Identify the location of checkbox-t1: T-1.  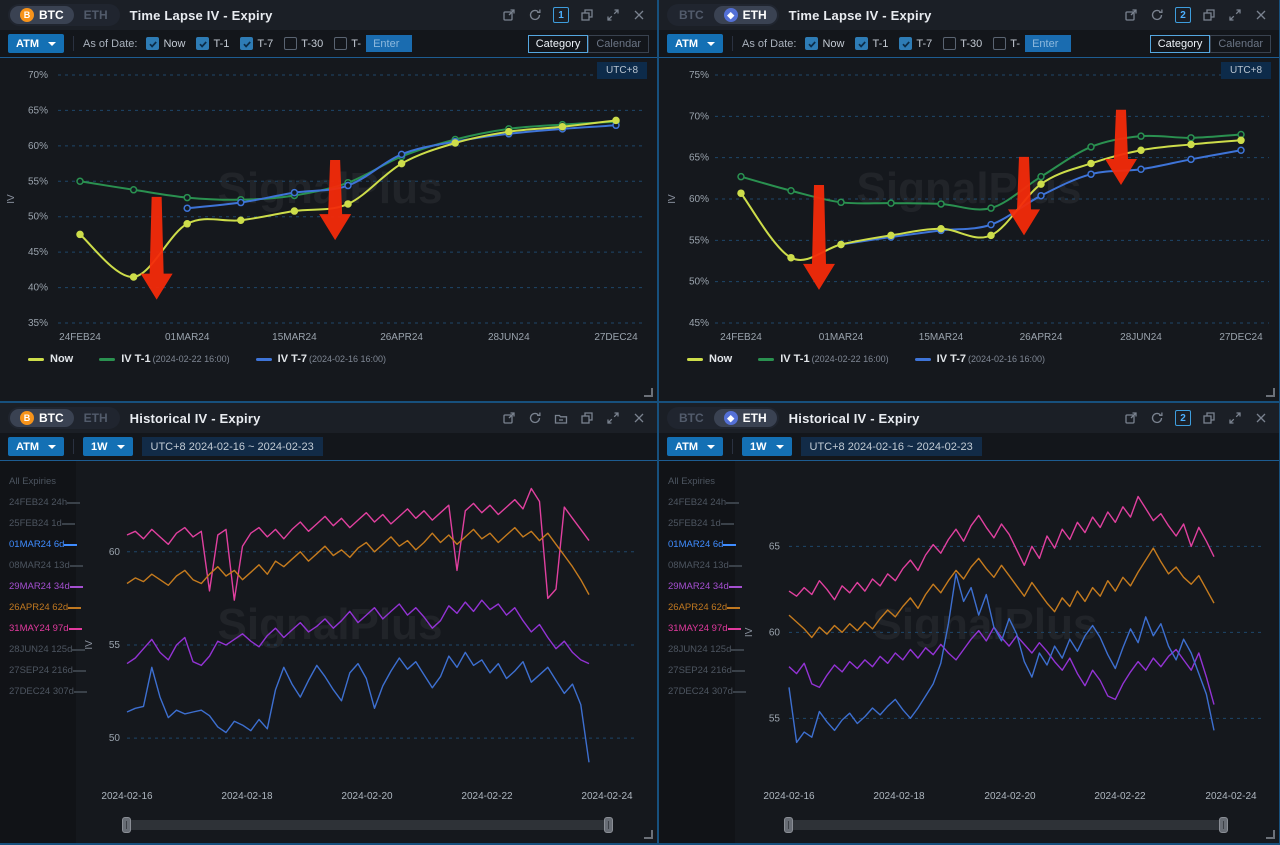
(212, 43).